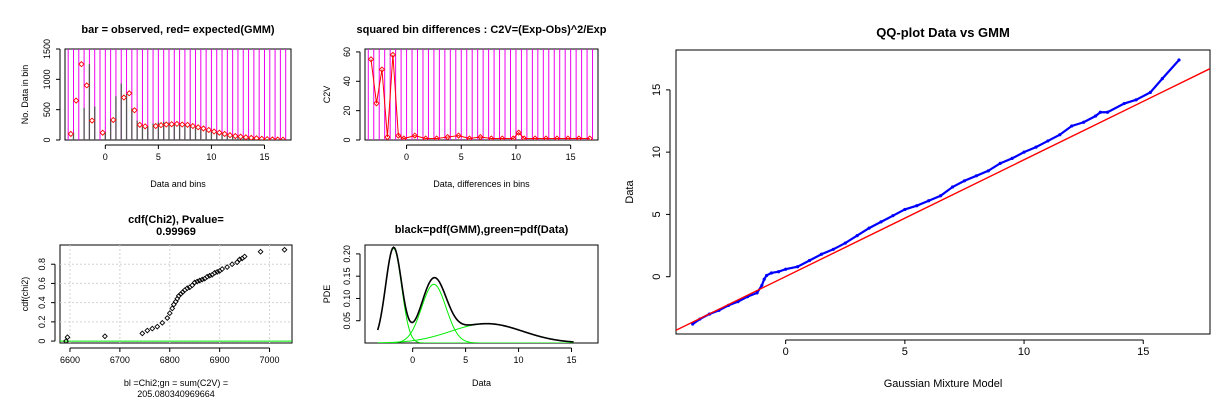 This screenshot has width=1221, height=411. I want to click on plot-frame, so click(481, 94).